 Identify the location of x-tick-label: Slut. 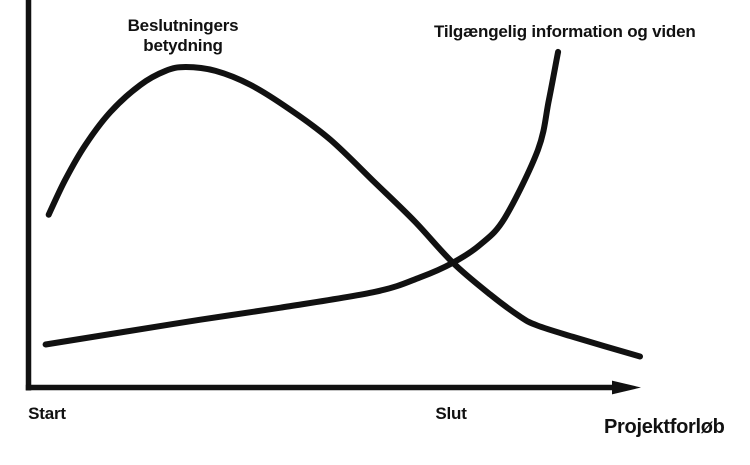
(451, 413).